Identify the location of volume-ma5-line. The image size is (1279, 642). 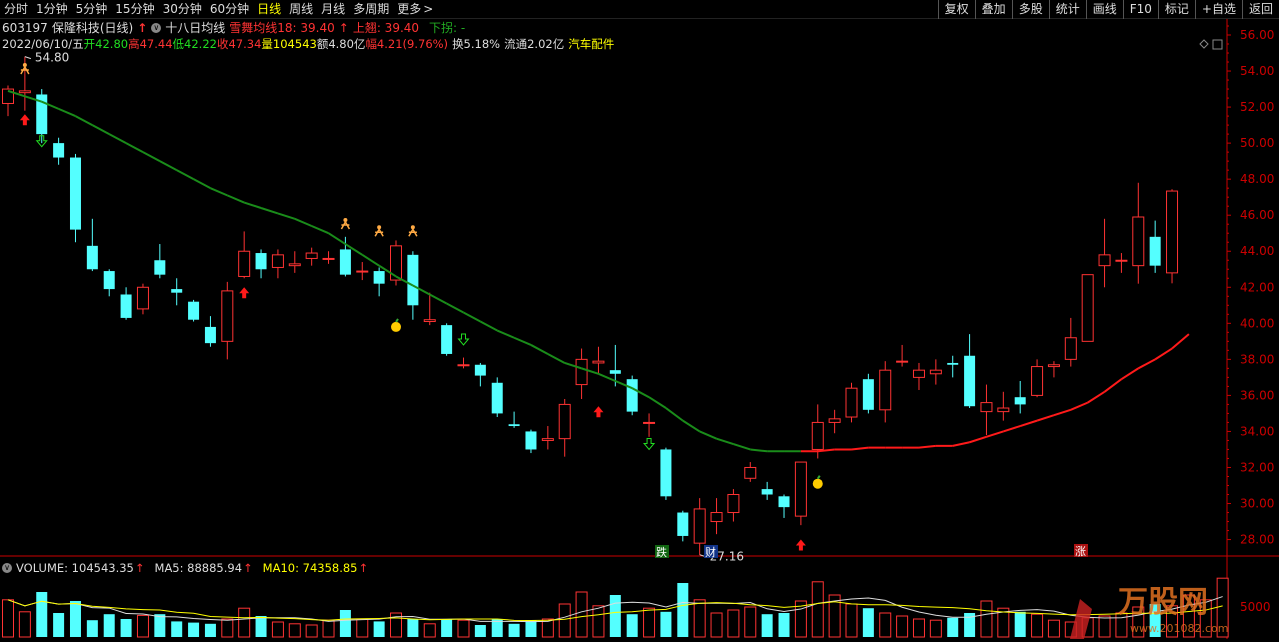
(615, 609).